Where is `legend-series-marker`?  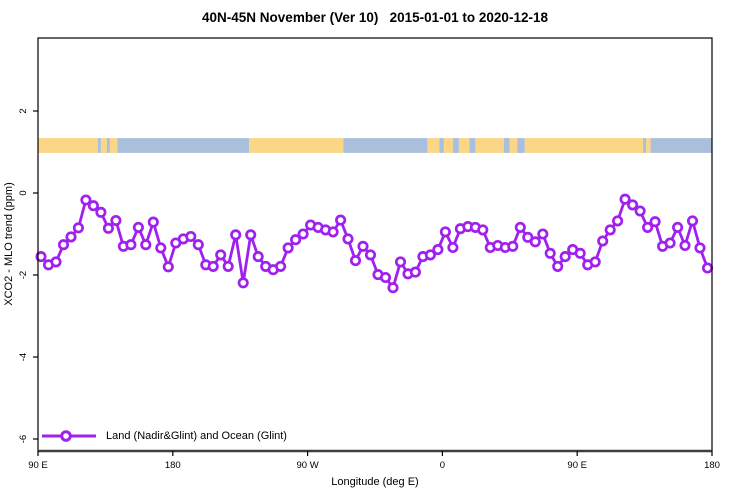 legend-series-marker is located at coordinates (69, 436).